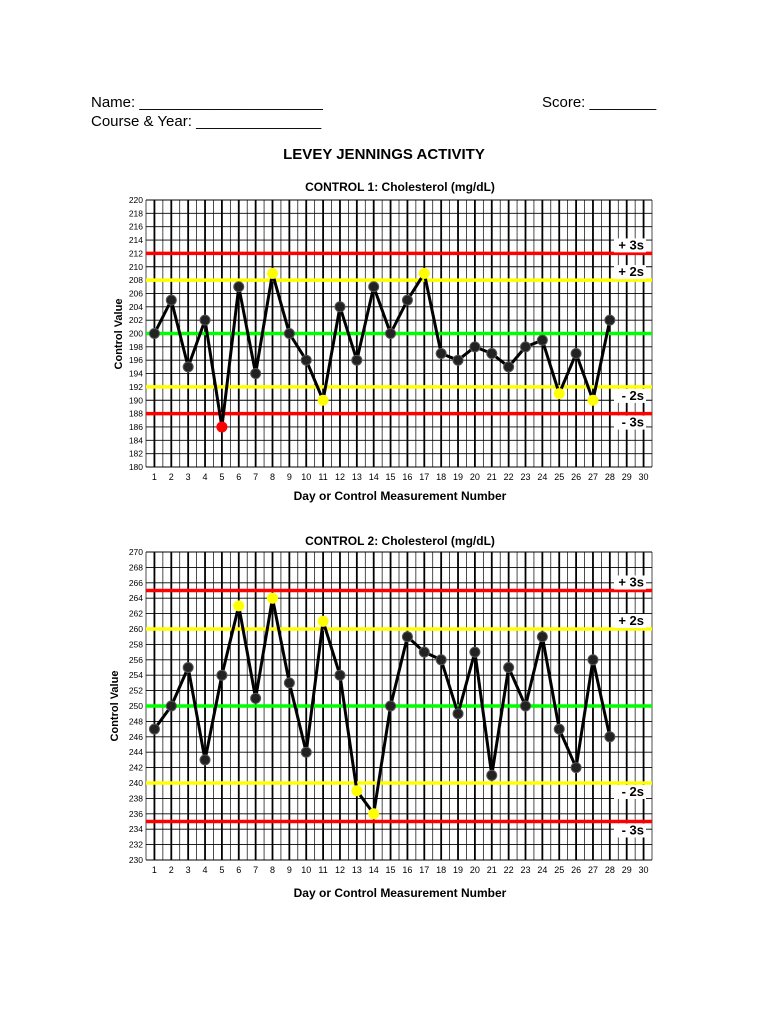 Image resolution: width=768 pixels, height=1024 pixels. I want to click on y-tick-label: 196, so click(136, 360).